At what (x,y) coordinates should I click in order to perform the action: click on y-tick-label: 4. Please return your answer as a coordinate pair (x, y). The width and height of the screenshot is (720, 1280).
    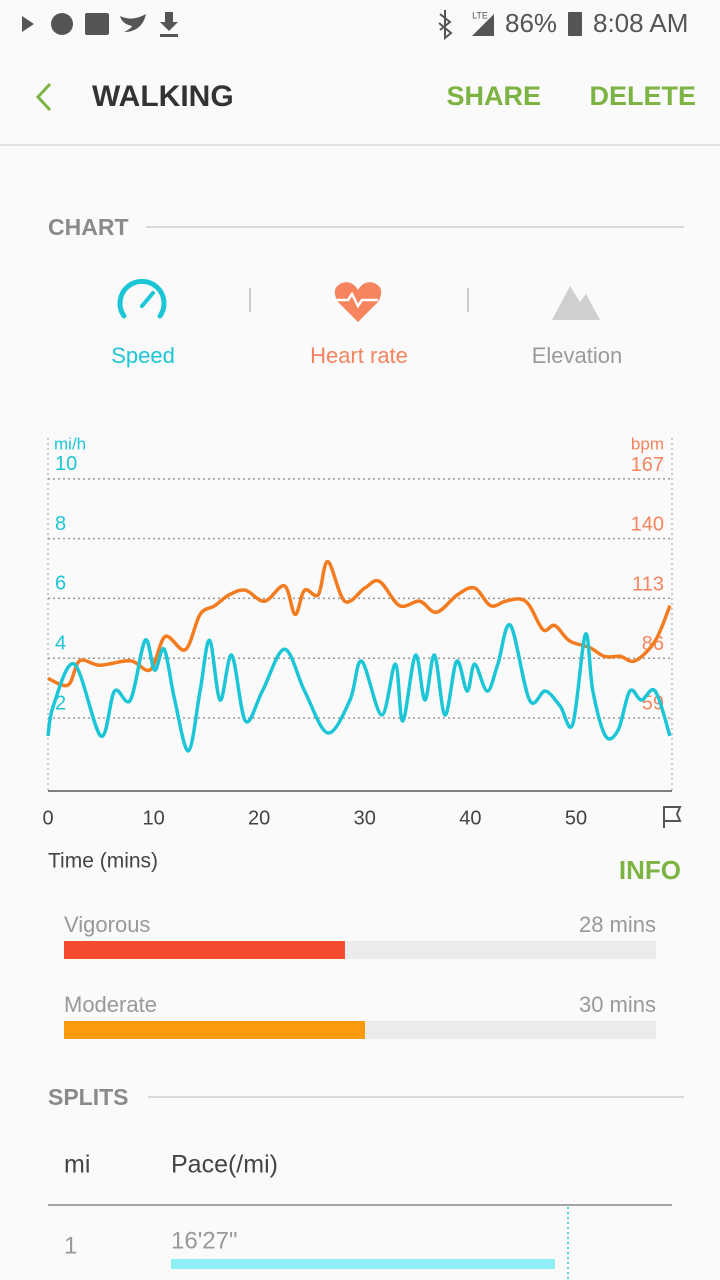
    Looking at the image, I should click on (60, 643).